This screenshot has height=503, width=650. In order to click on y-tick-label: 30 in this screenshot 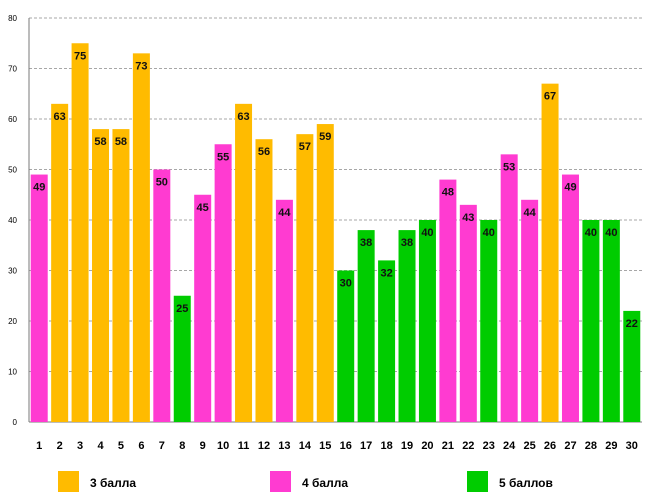, I will do `click(12, 271)`.